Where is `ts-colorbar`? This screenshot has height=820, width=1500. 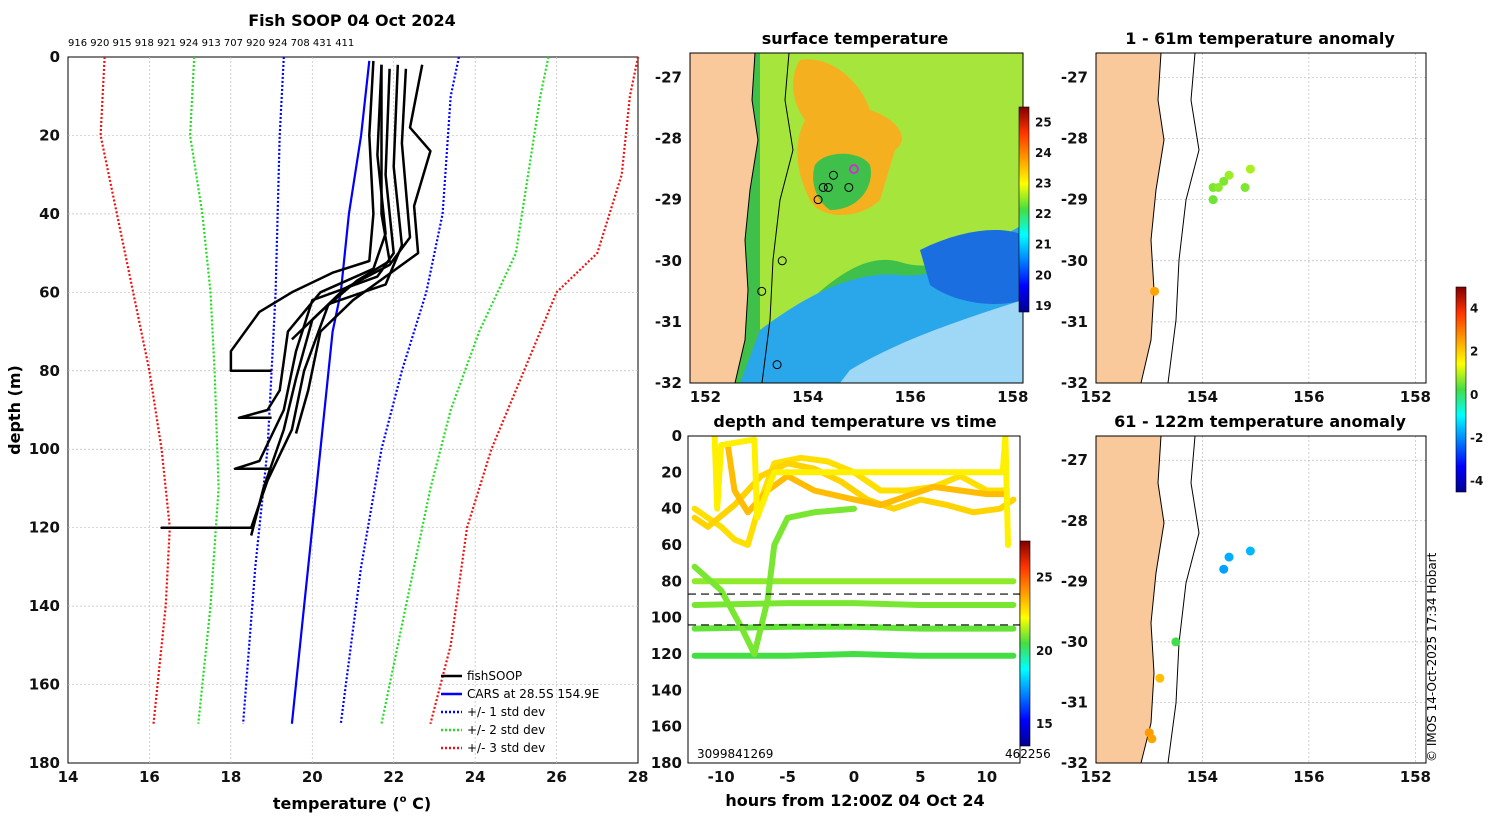 ts-colorbar is located at coordinates (1025, 643).